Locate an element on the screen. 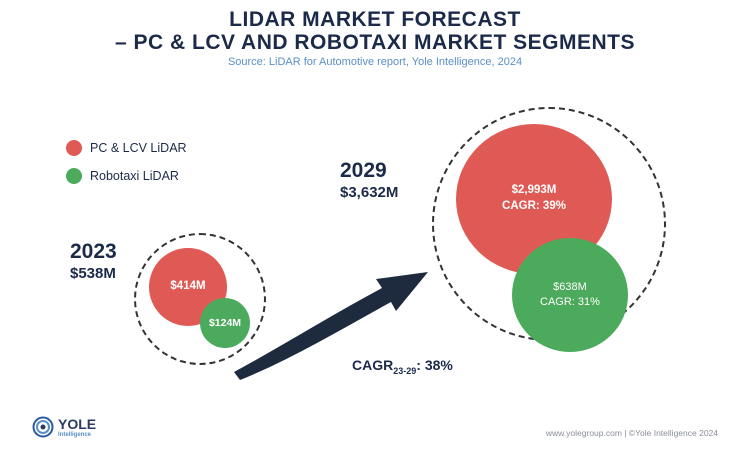 The width and height of the screenshot is (750, 450). legend-swatch-robotaxi is located at coordinates (74, 176).